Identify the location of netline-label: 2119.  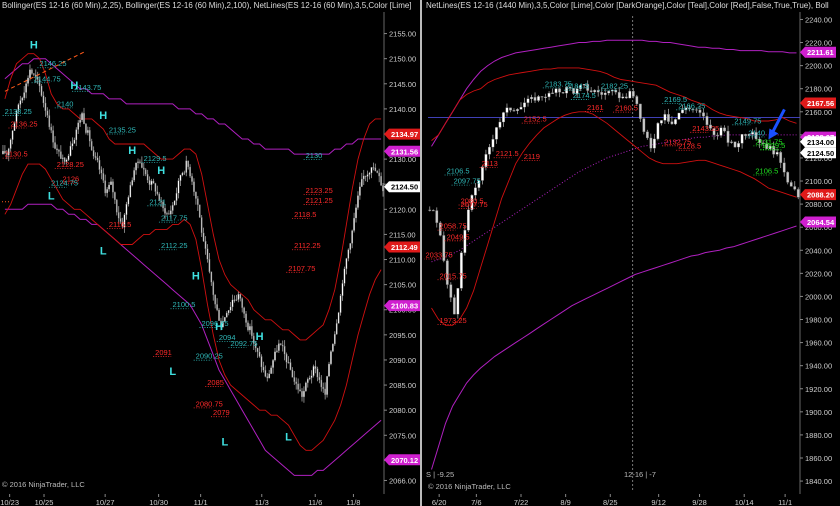
(532, 156).